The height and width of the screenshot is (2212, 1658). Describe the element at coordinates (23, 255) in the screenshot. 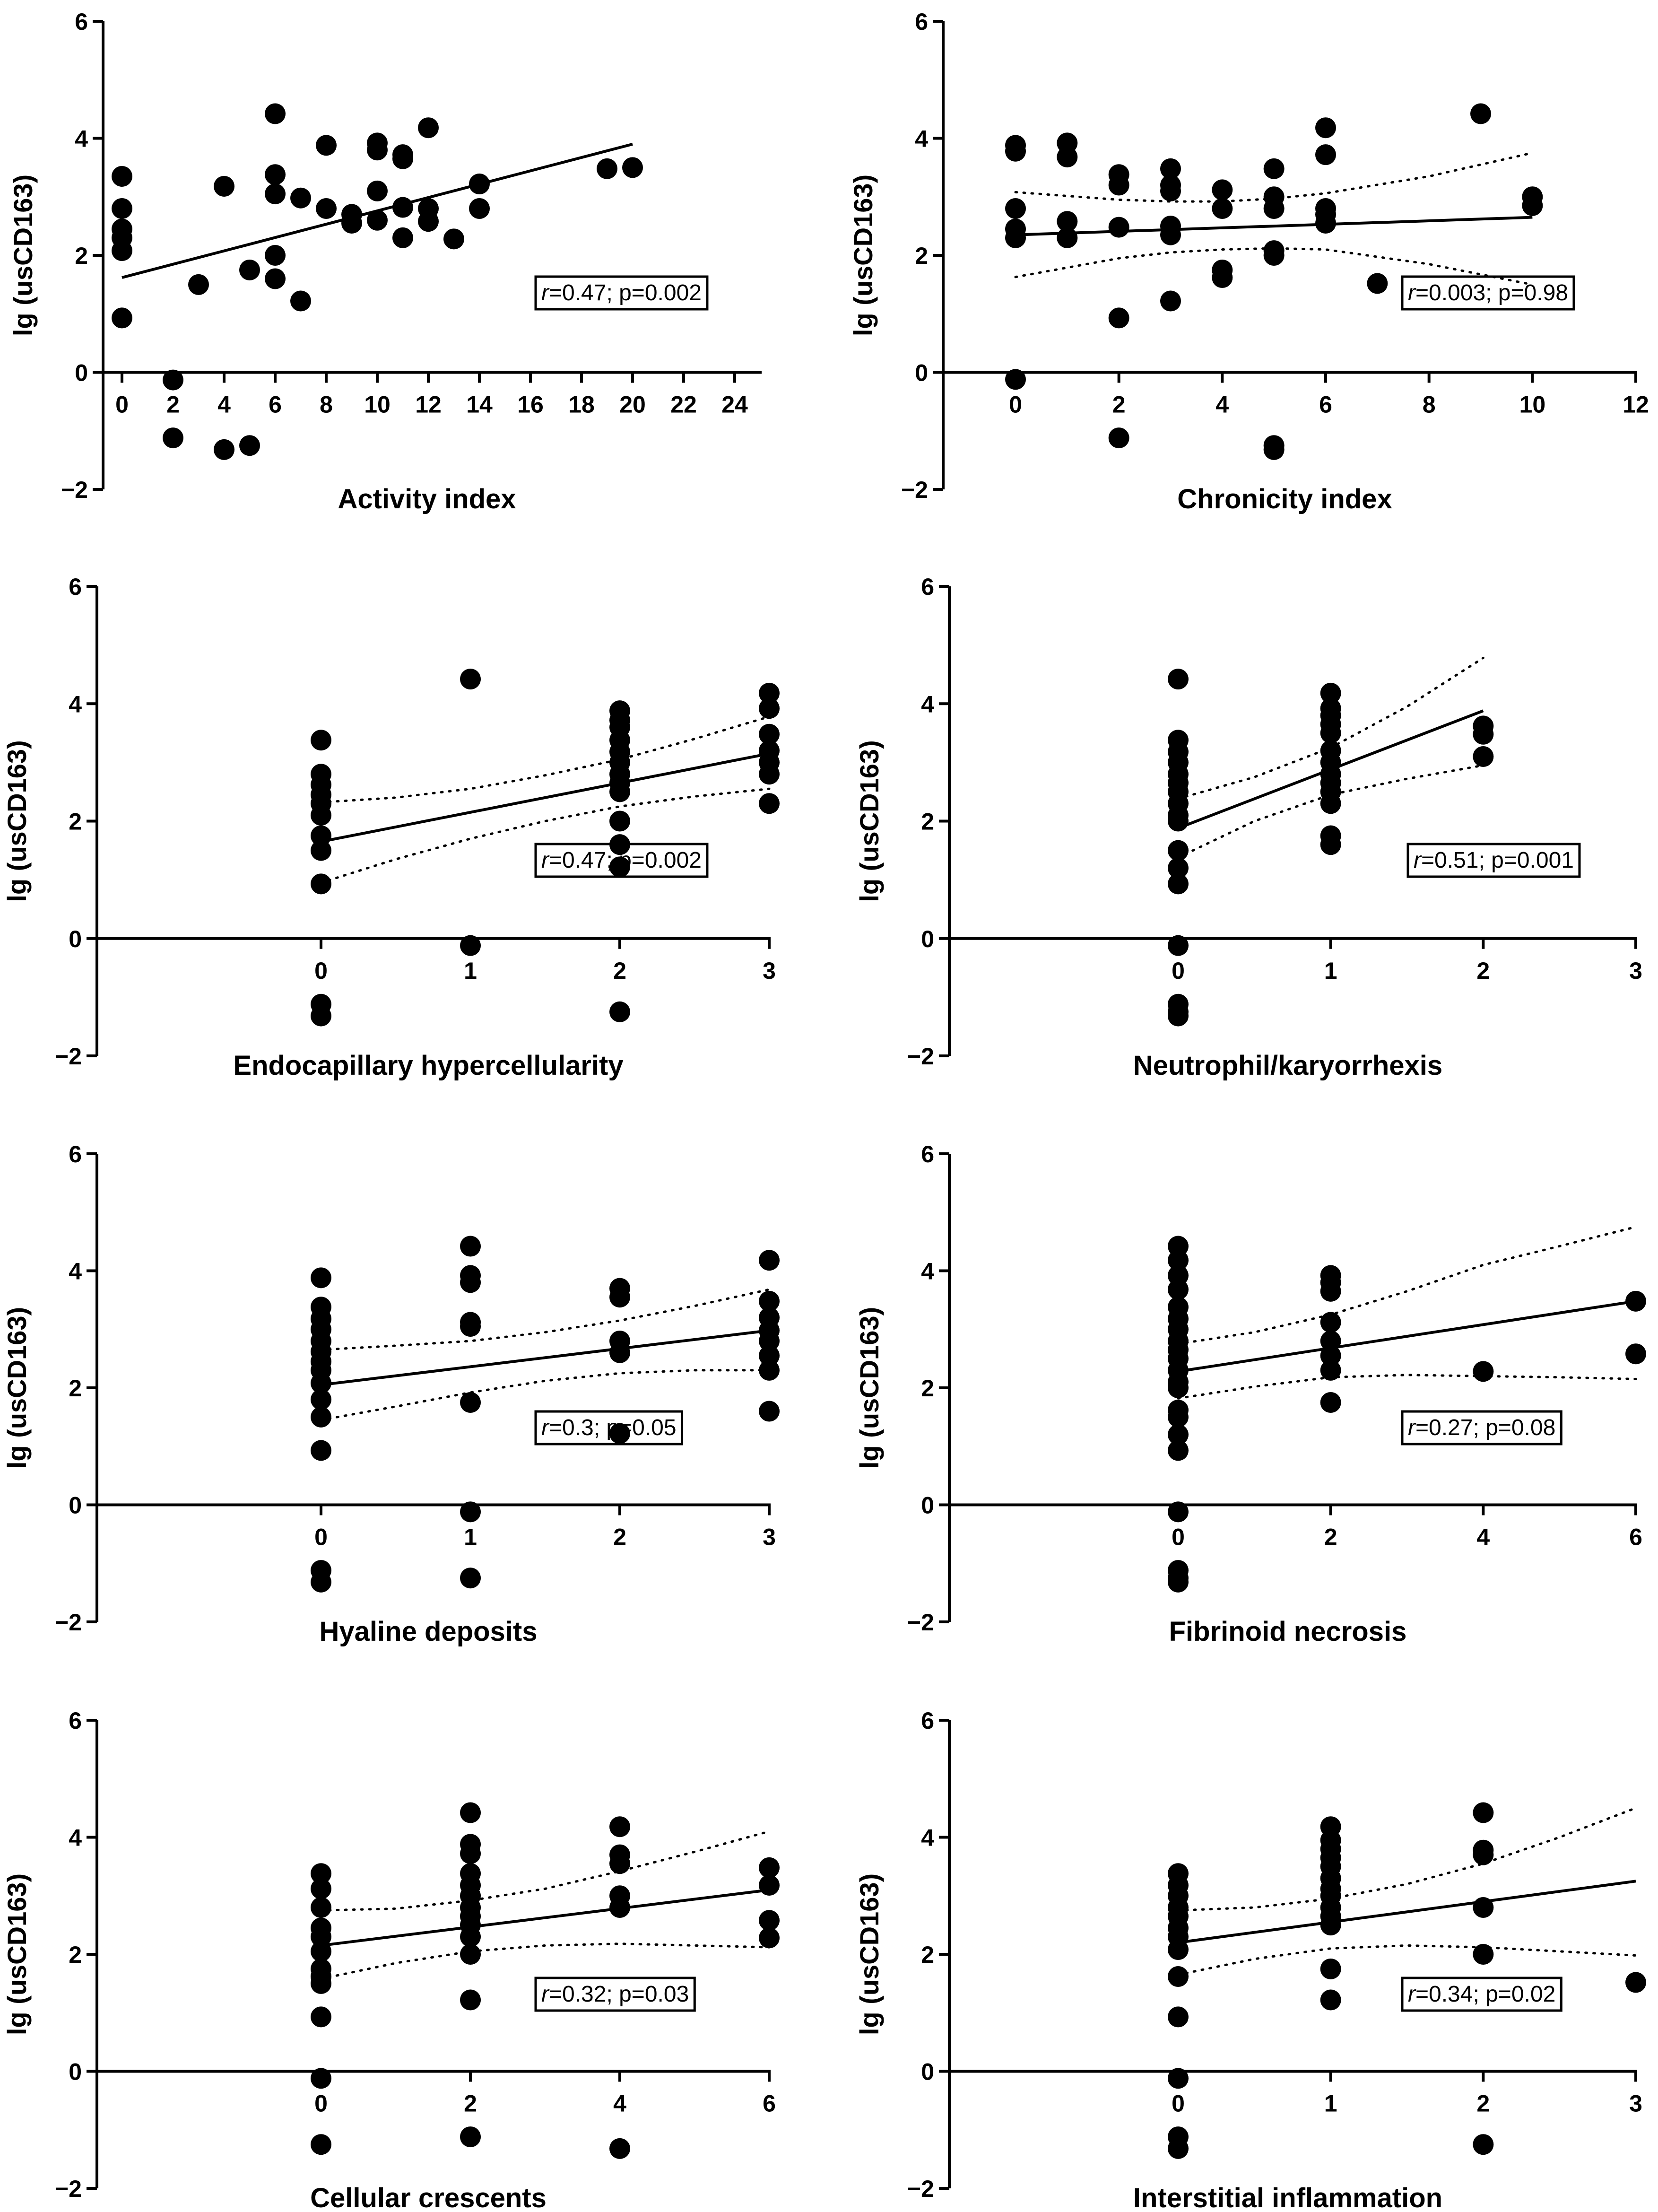

I see `y-axis-label: lg (usCD163)` at that location.